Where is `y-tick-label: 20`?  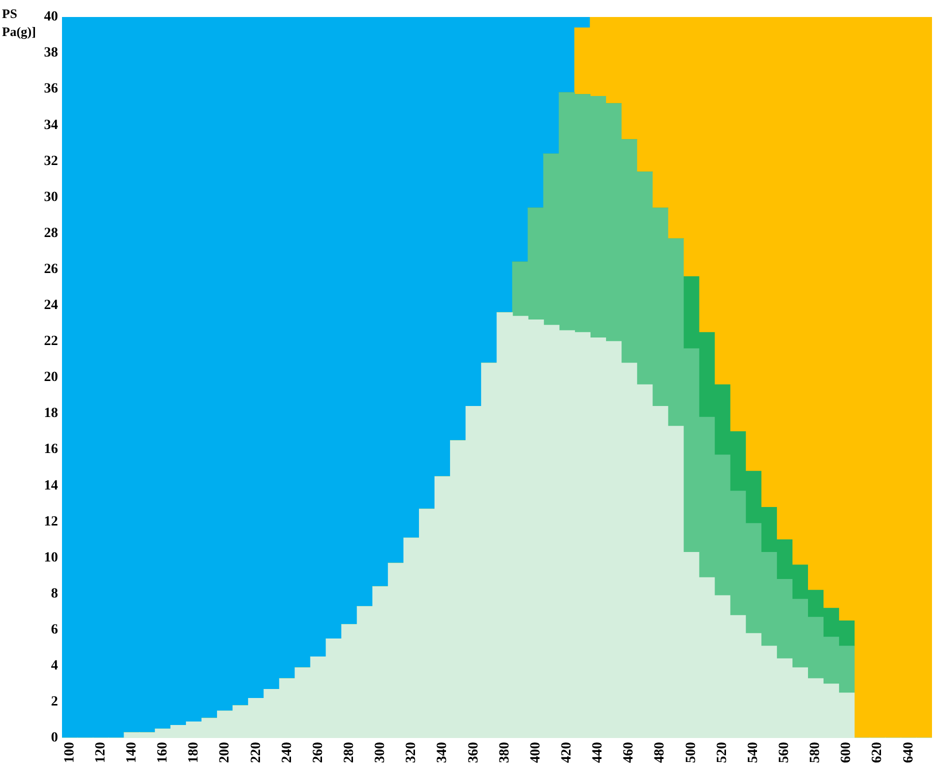
y-tick-label: 20 is located at coordinates (51, 378).